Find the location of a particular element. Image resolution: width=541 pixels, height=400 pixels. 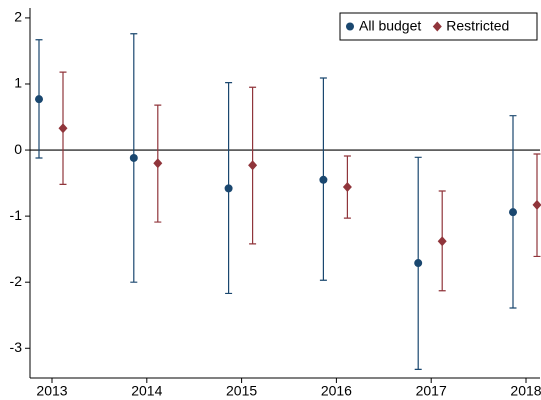

y-tick-label: 0 is located at coordinates (18, 149).